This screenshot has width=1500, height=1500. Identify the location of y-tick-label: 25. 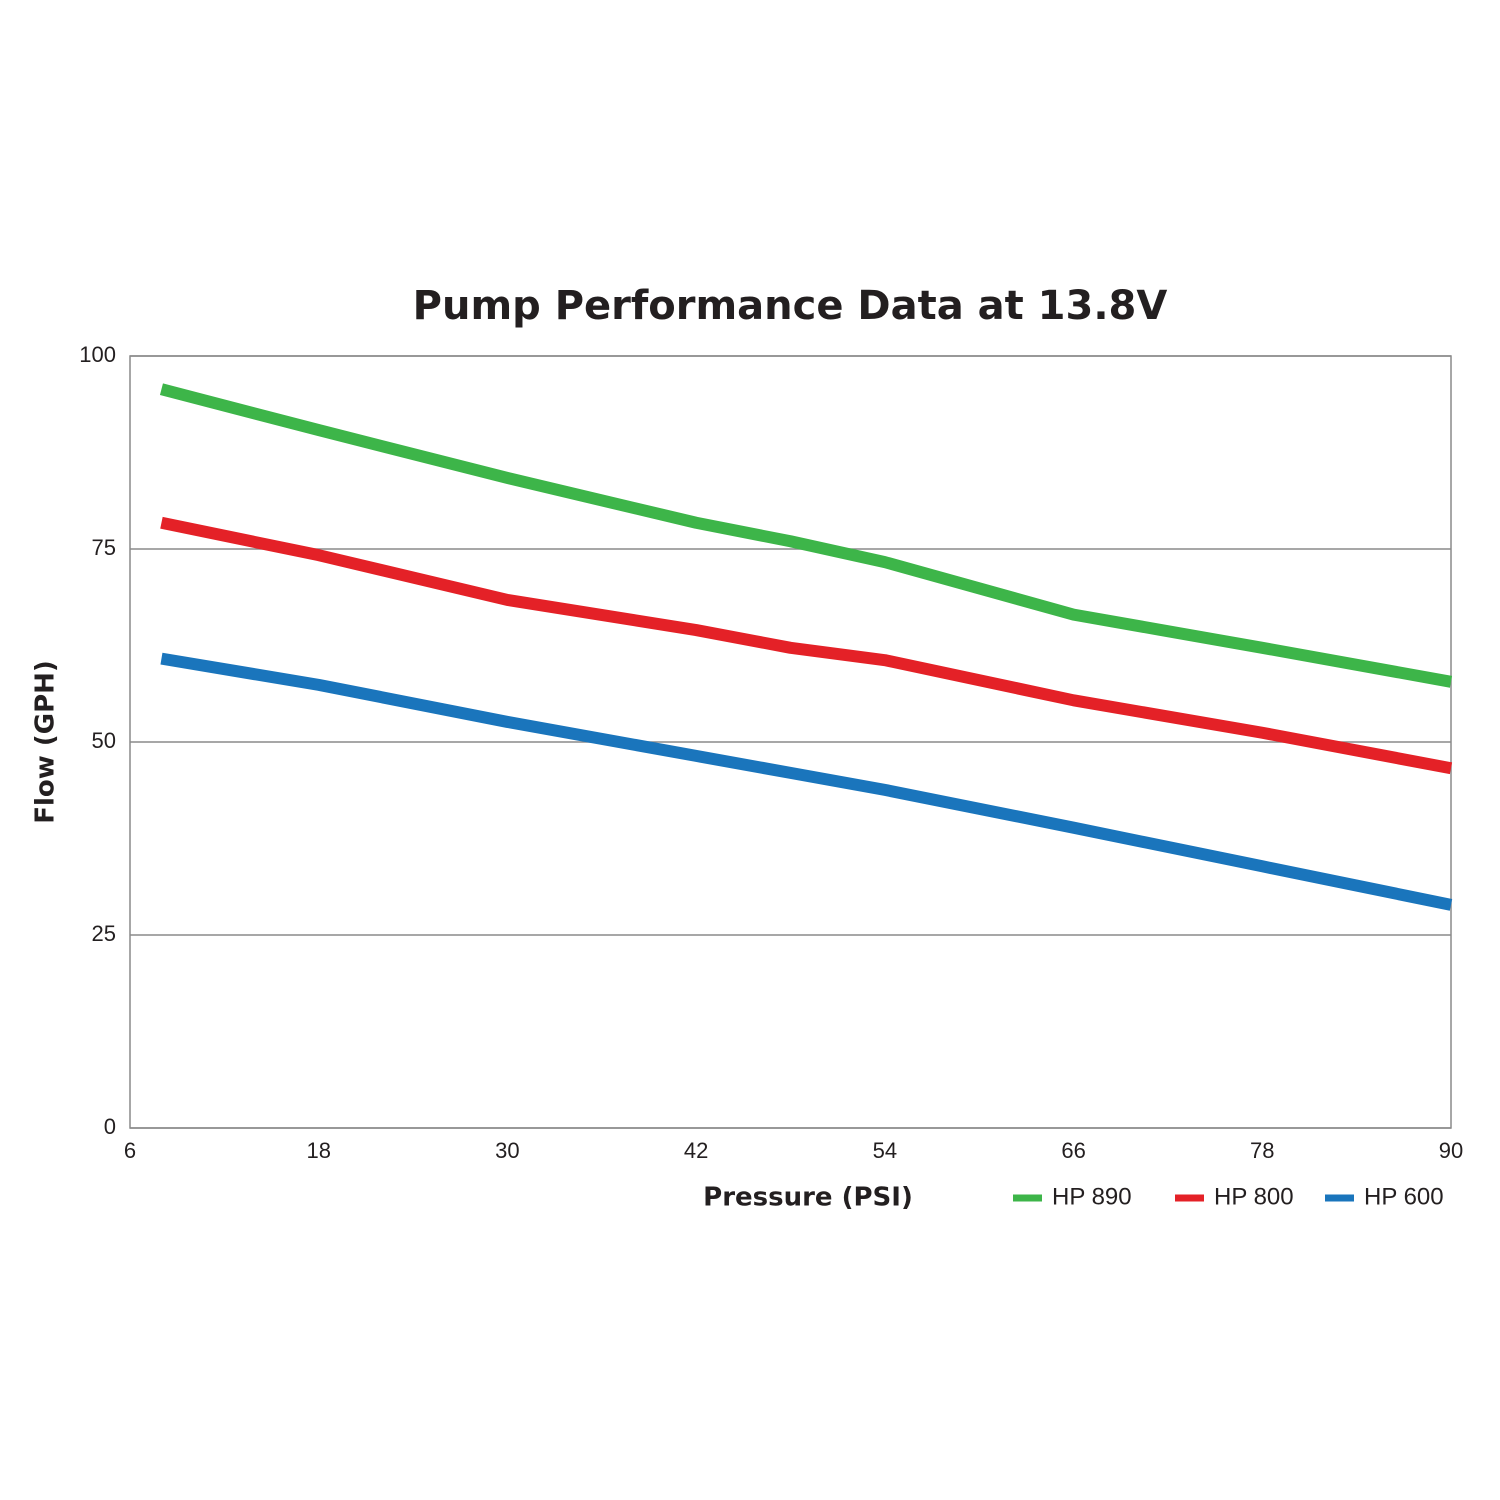
(104, 933).